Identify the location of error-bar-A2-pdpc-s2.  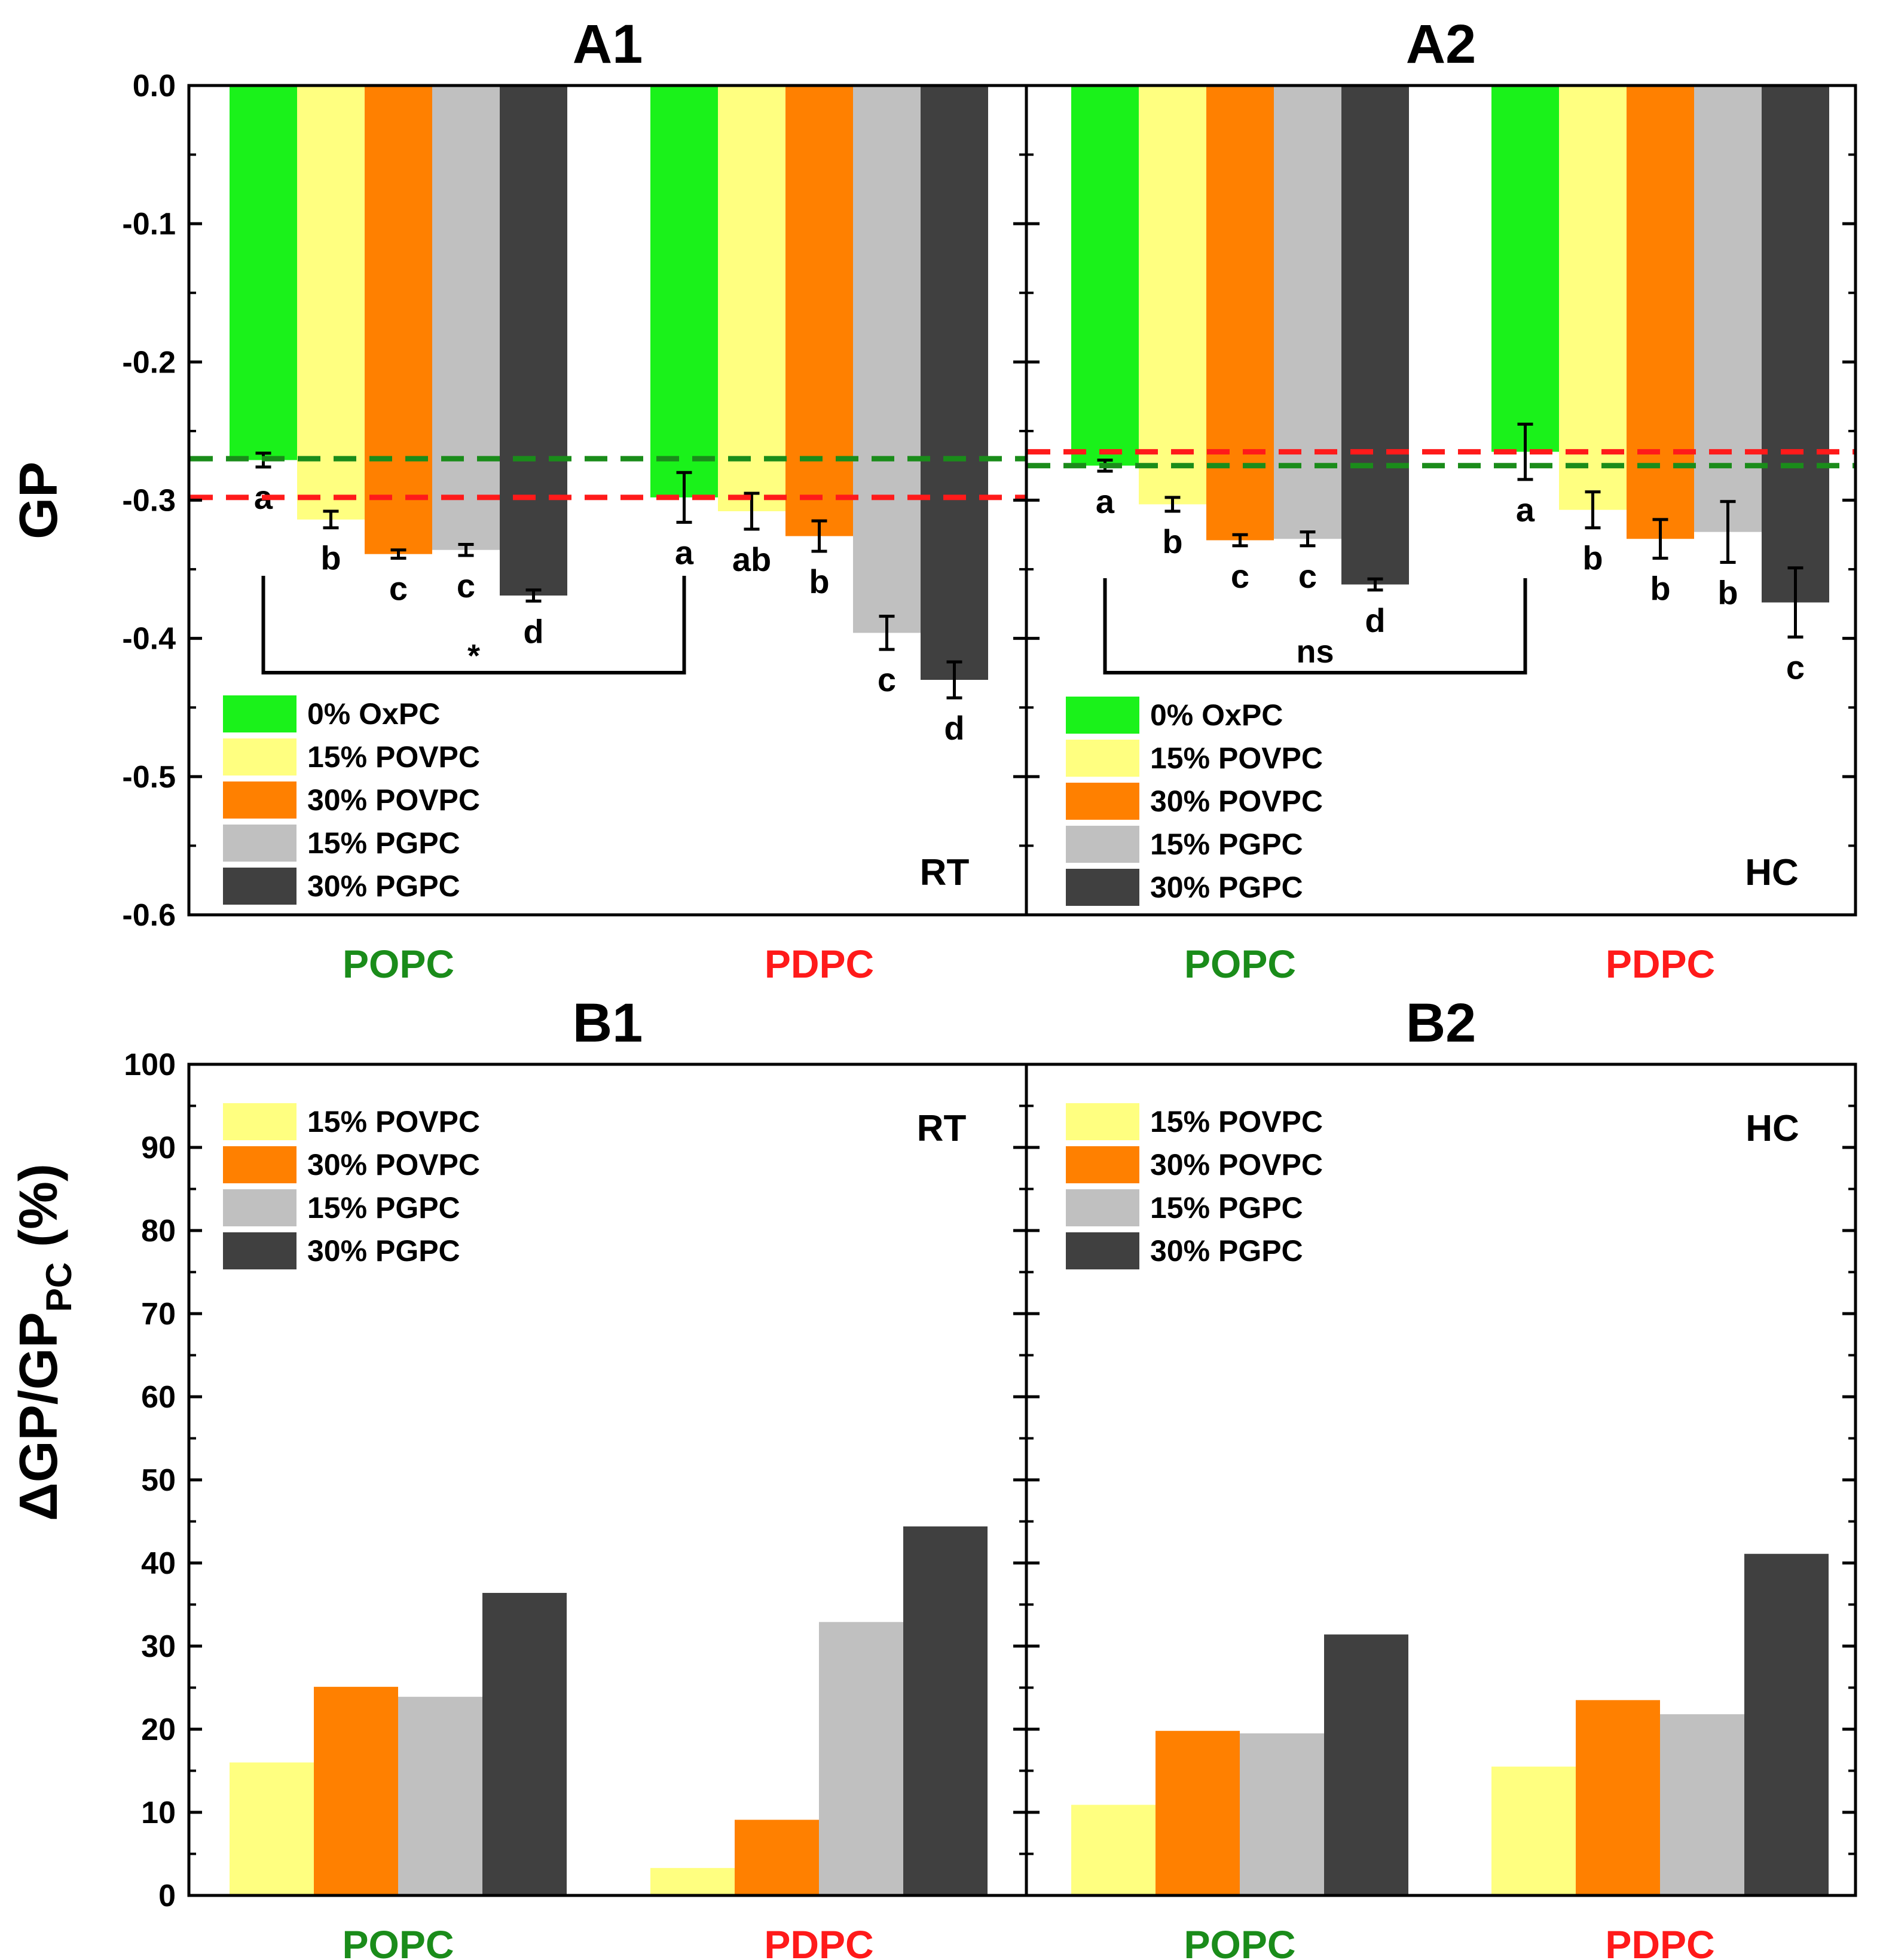
(1660, 539).